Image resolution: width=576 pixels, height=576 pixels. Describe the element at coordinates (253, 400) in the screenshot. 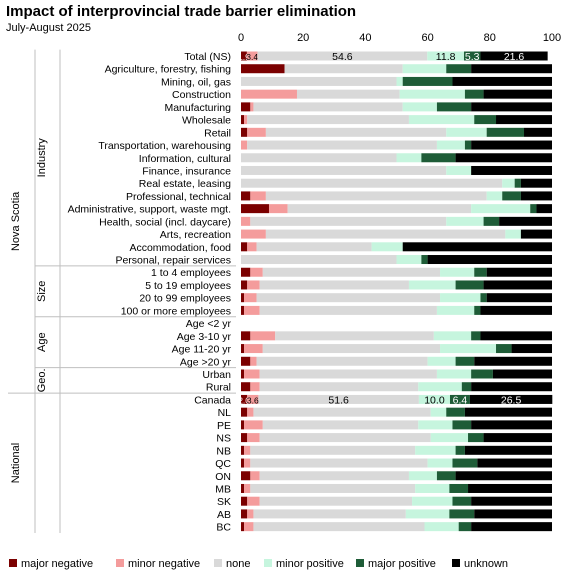

I see `data-label: 3.6` at that location.